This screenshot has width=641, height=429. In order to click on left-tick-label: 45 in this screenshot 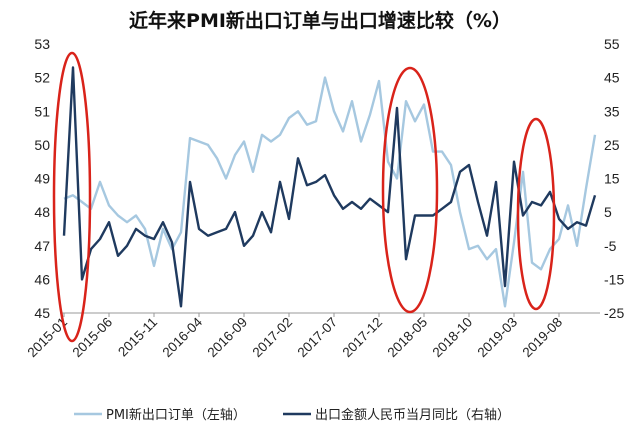, I will do `click(42, 313)`.